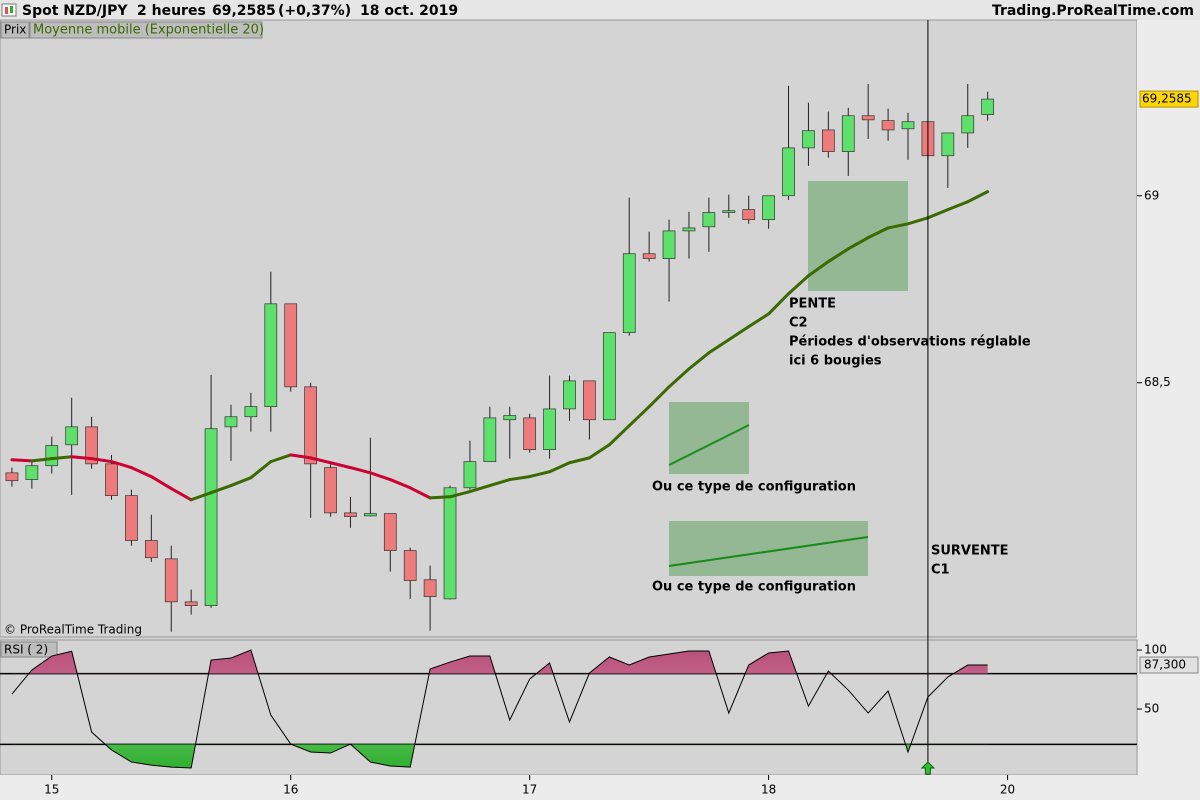 This screenshot has height=800, width=1200. What do you see at coordinates (768, 790) in the screenshot?
I see `x-tick-label: 18` at bounding box center [768, 790].